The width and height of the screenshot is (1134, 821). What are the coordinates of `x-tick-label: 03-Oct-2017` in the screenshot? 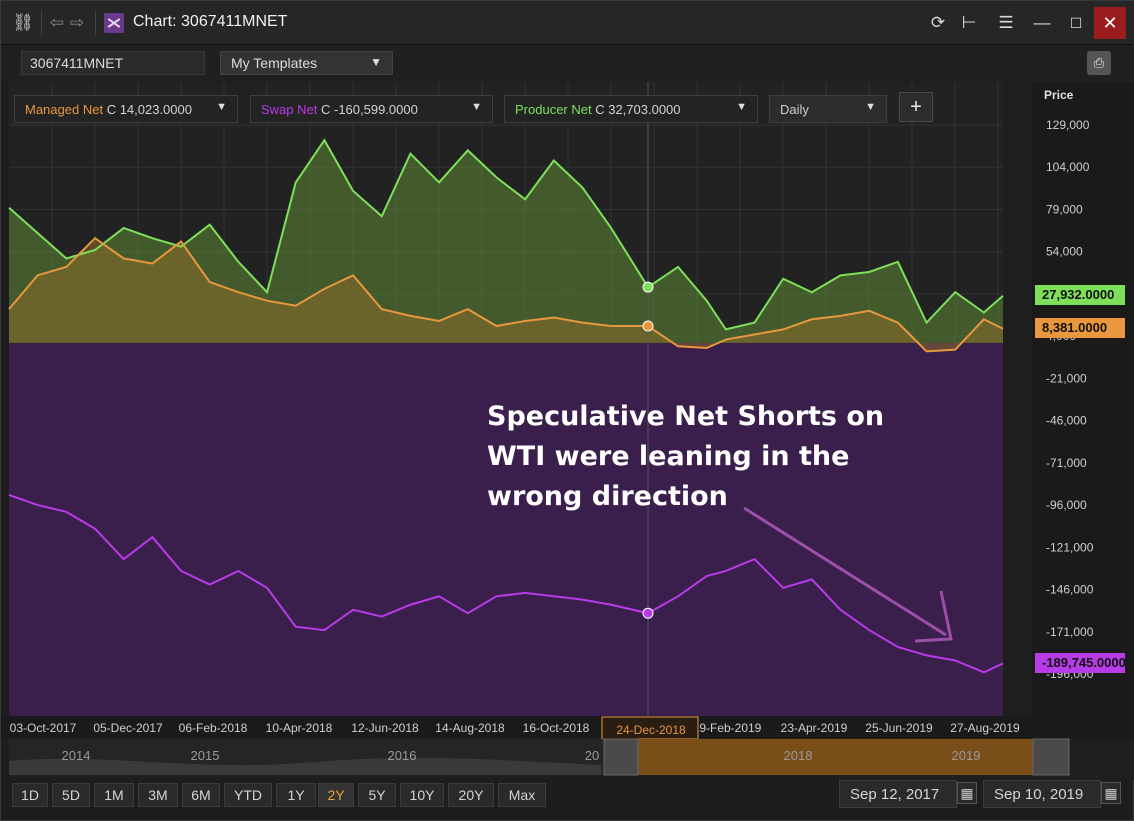 It's located at (43, 728).